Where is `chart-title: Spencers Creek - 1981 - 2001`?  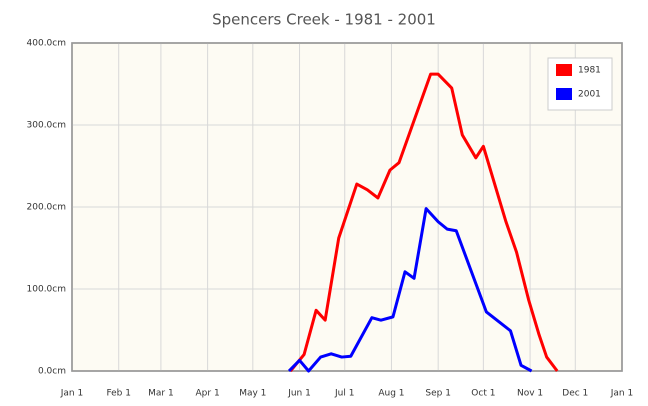
chart-title: Spencers Creek - 1981 - 2001 is located at coordinates (324, 20).